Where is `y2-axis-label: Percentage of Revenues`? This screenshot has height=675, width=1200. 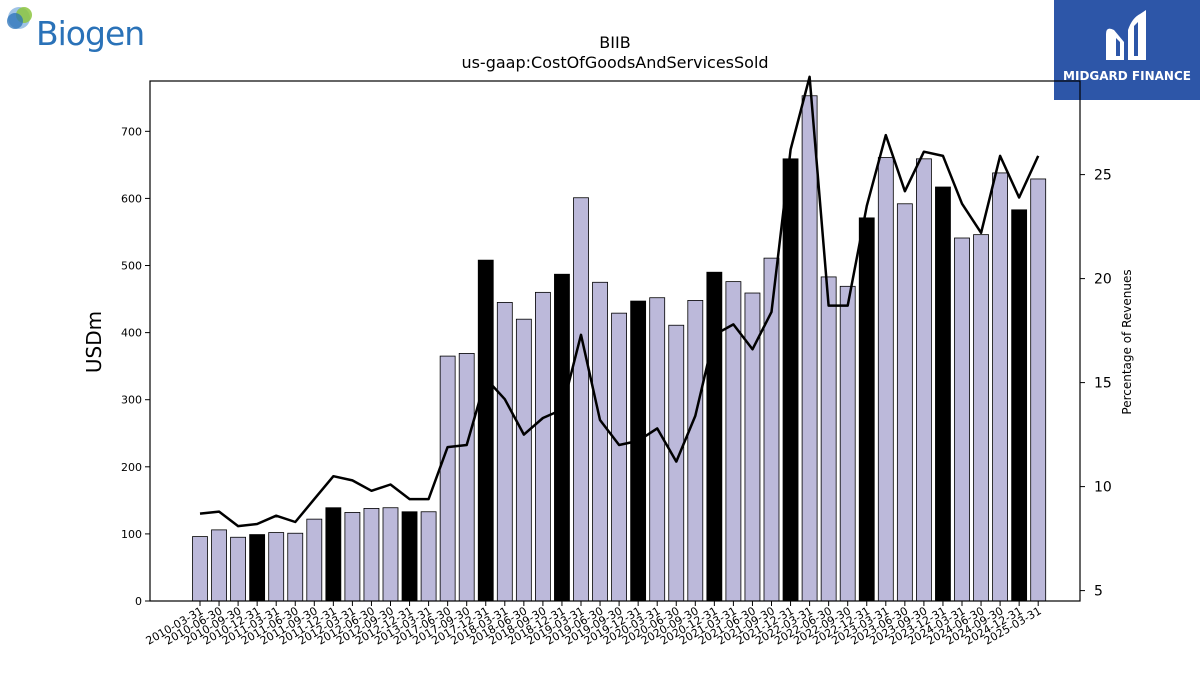 y2-axis-label: Percentage of Revenues is located at coordinates (1127, 341).